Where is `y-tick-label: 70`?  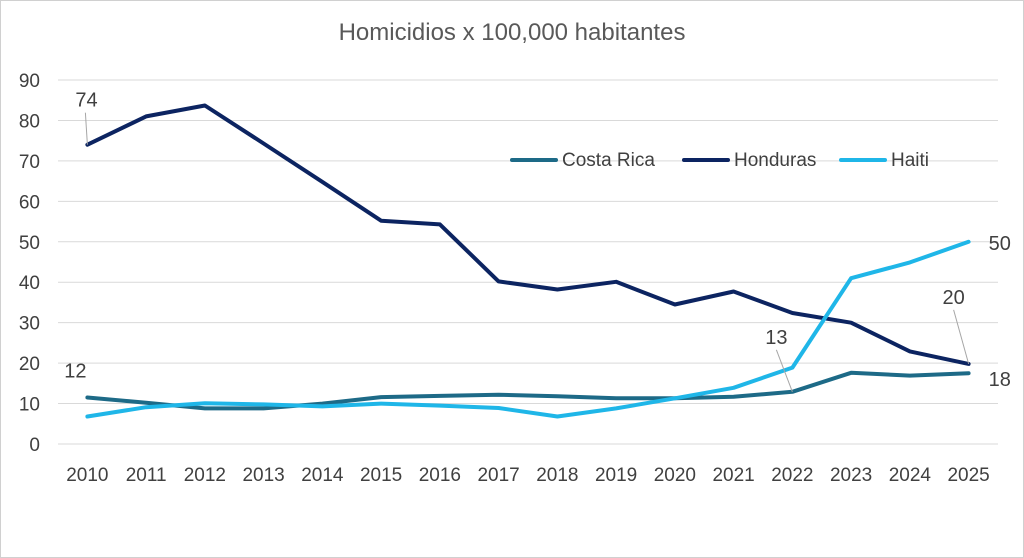
y-tick-label: 70 is located at coordinates (29, 162).